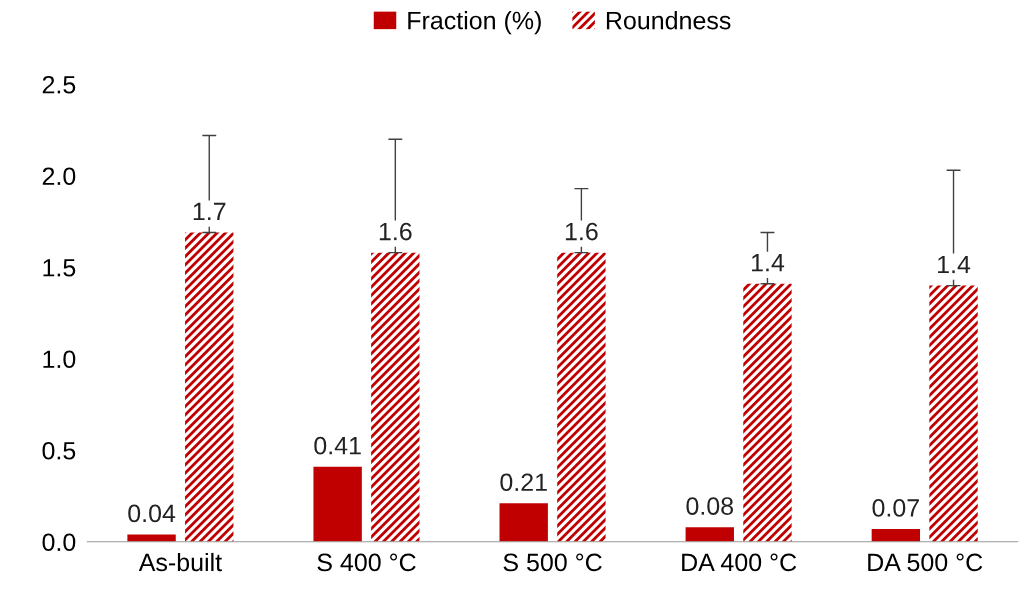 The width and height of the screenshot is (1028, 602). I want to click on y-tick-label: 0.5, so click(59, 450).